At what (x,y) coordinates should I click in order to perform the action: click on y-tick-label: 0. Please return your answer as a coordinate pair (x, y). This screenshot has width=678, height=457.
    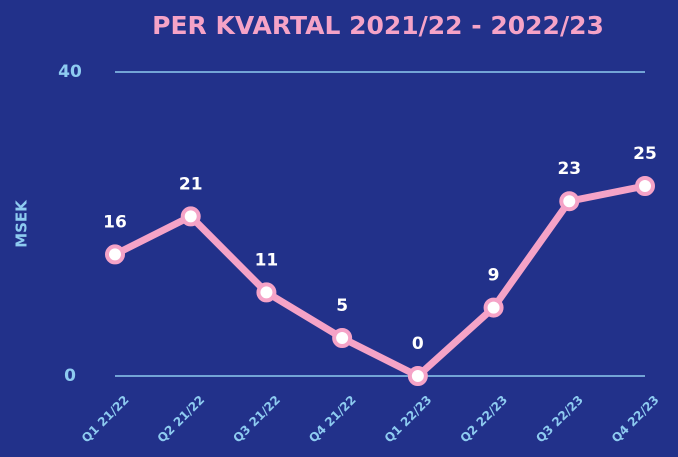
    Looking at the image, I should click on (70, 376).